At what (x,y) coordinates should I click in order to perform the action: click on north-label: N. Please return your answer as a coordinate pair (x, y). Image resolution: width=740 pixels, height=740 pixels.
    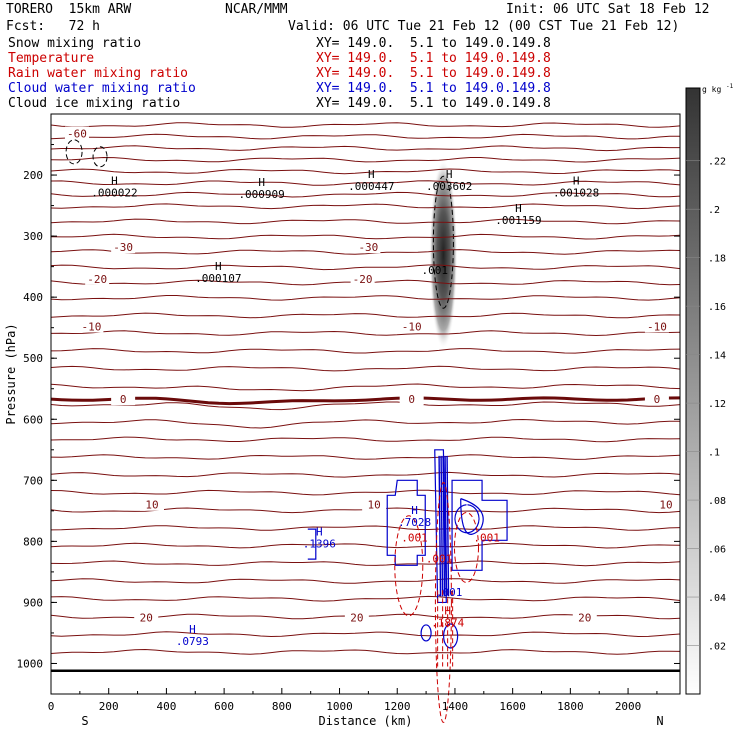
    Looking at the image, I should click on (659, 721).